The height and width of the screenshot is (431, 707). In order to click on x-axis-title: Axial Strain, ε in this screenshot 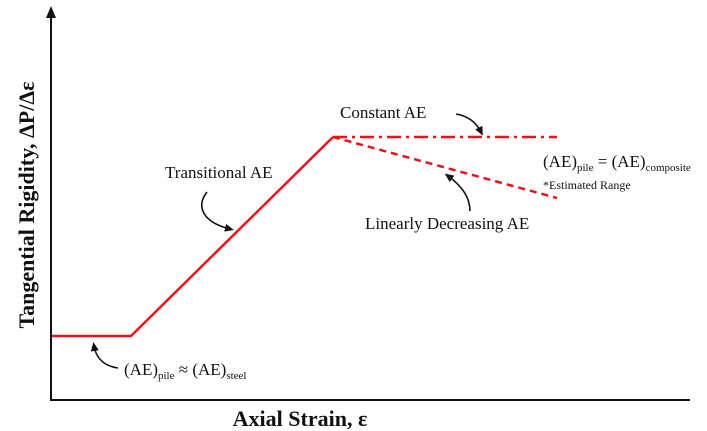, I will do `click(300, 418)`.